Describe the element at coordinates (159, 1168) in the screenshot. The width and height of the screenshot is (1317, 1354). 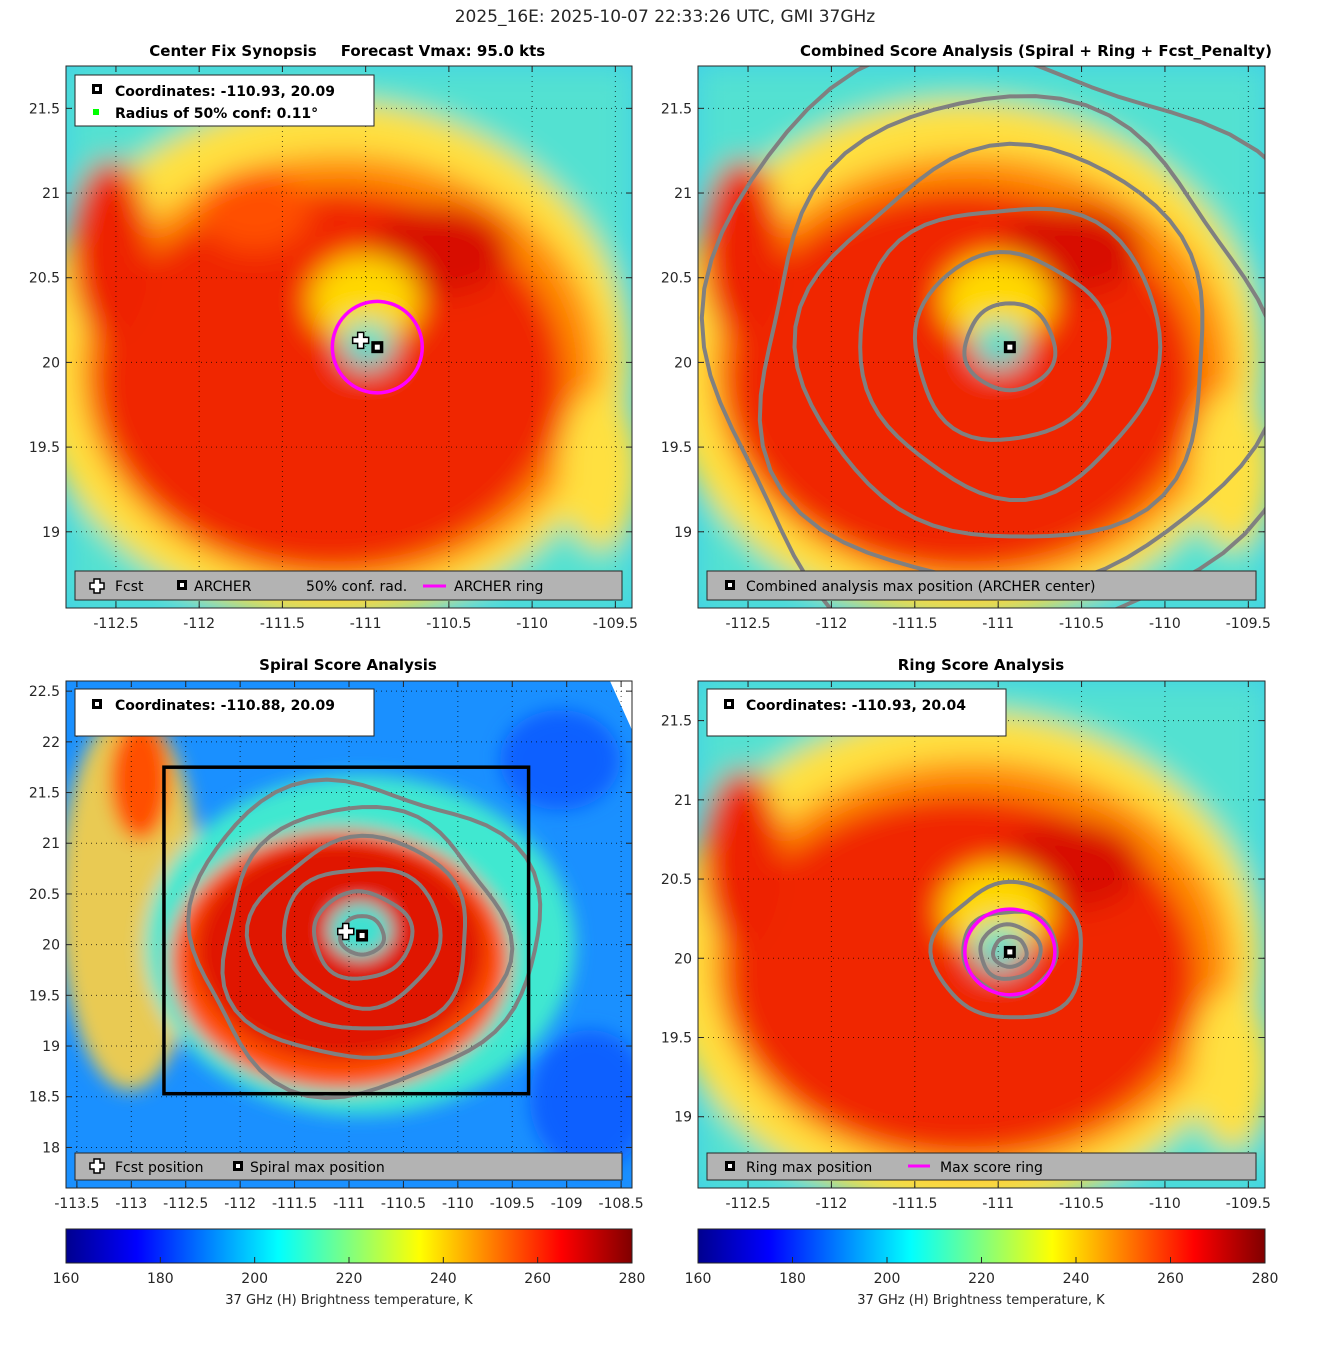
I see `legend-fcst-position: Fcst position` at that location.